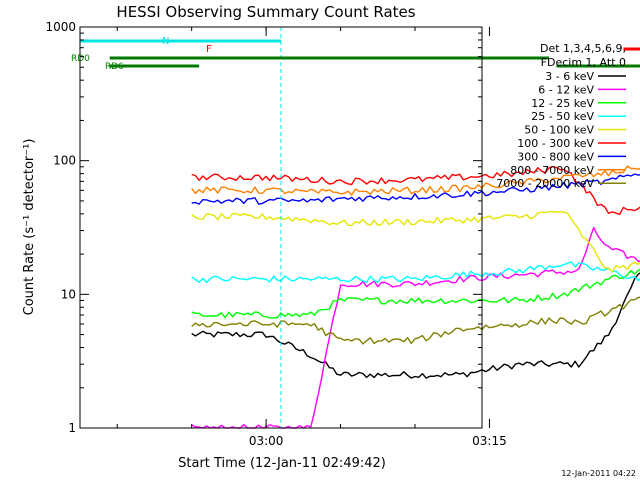 This screenshot has width=640, height=480. I want to click on flare-label: F, so click(209, 49).